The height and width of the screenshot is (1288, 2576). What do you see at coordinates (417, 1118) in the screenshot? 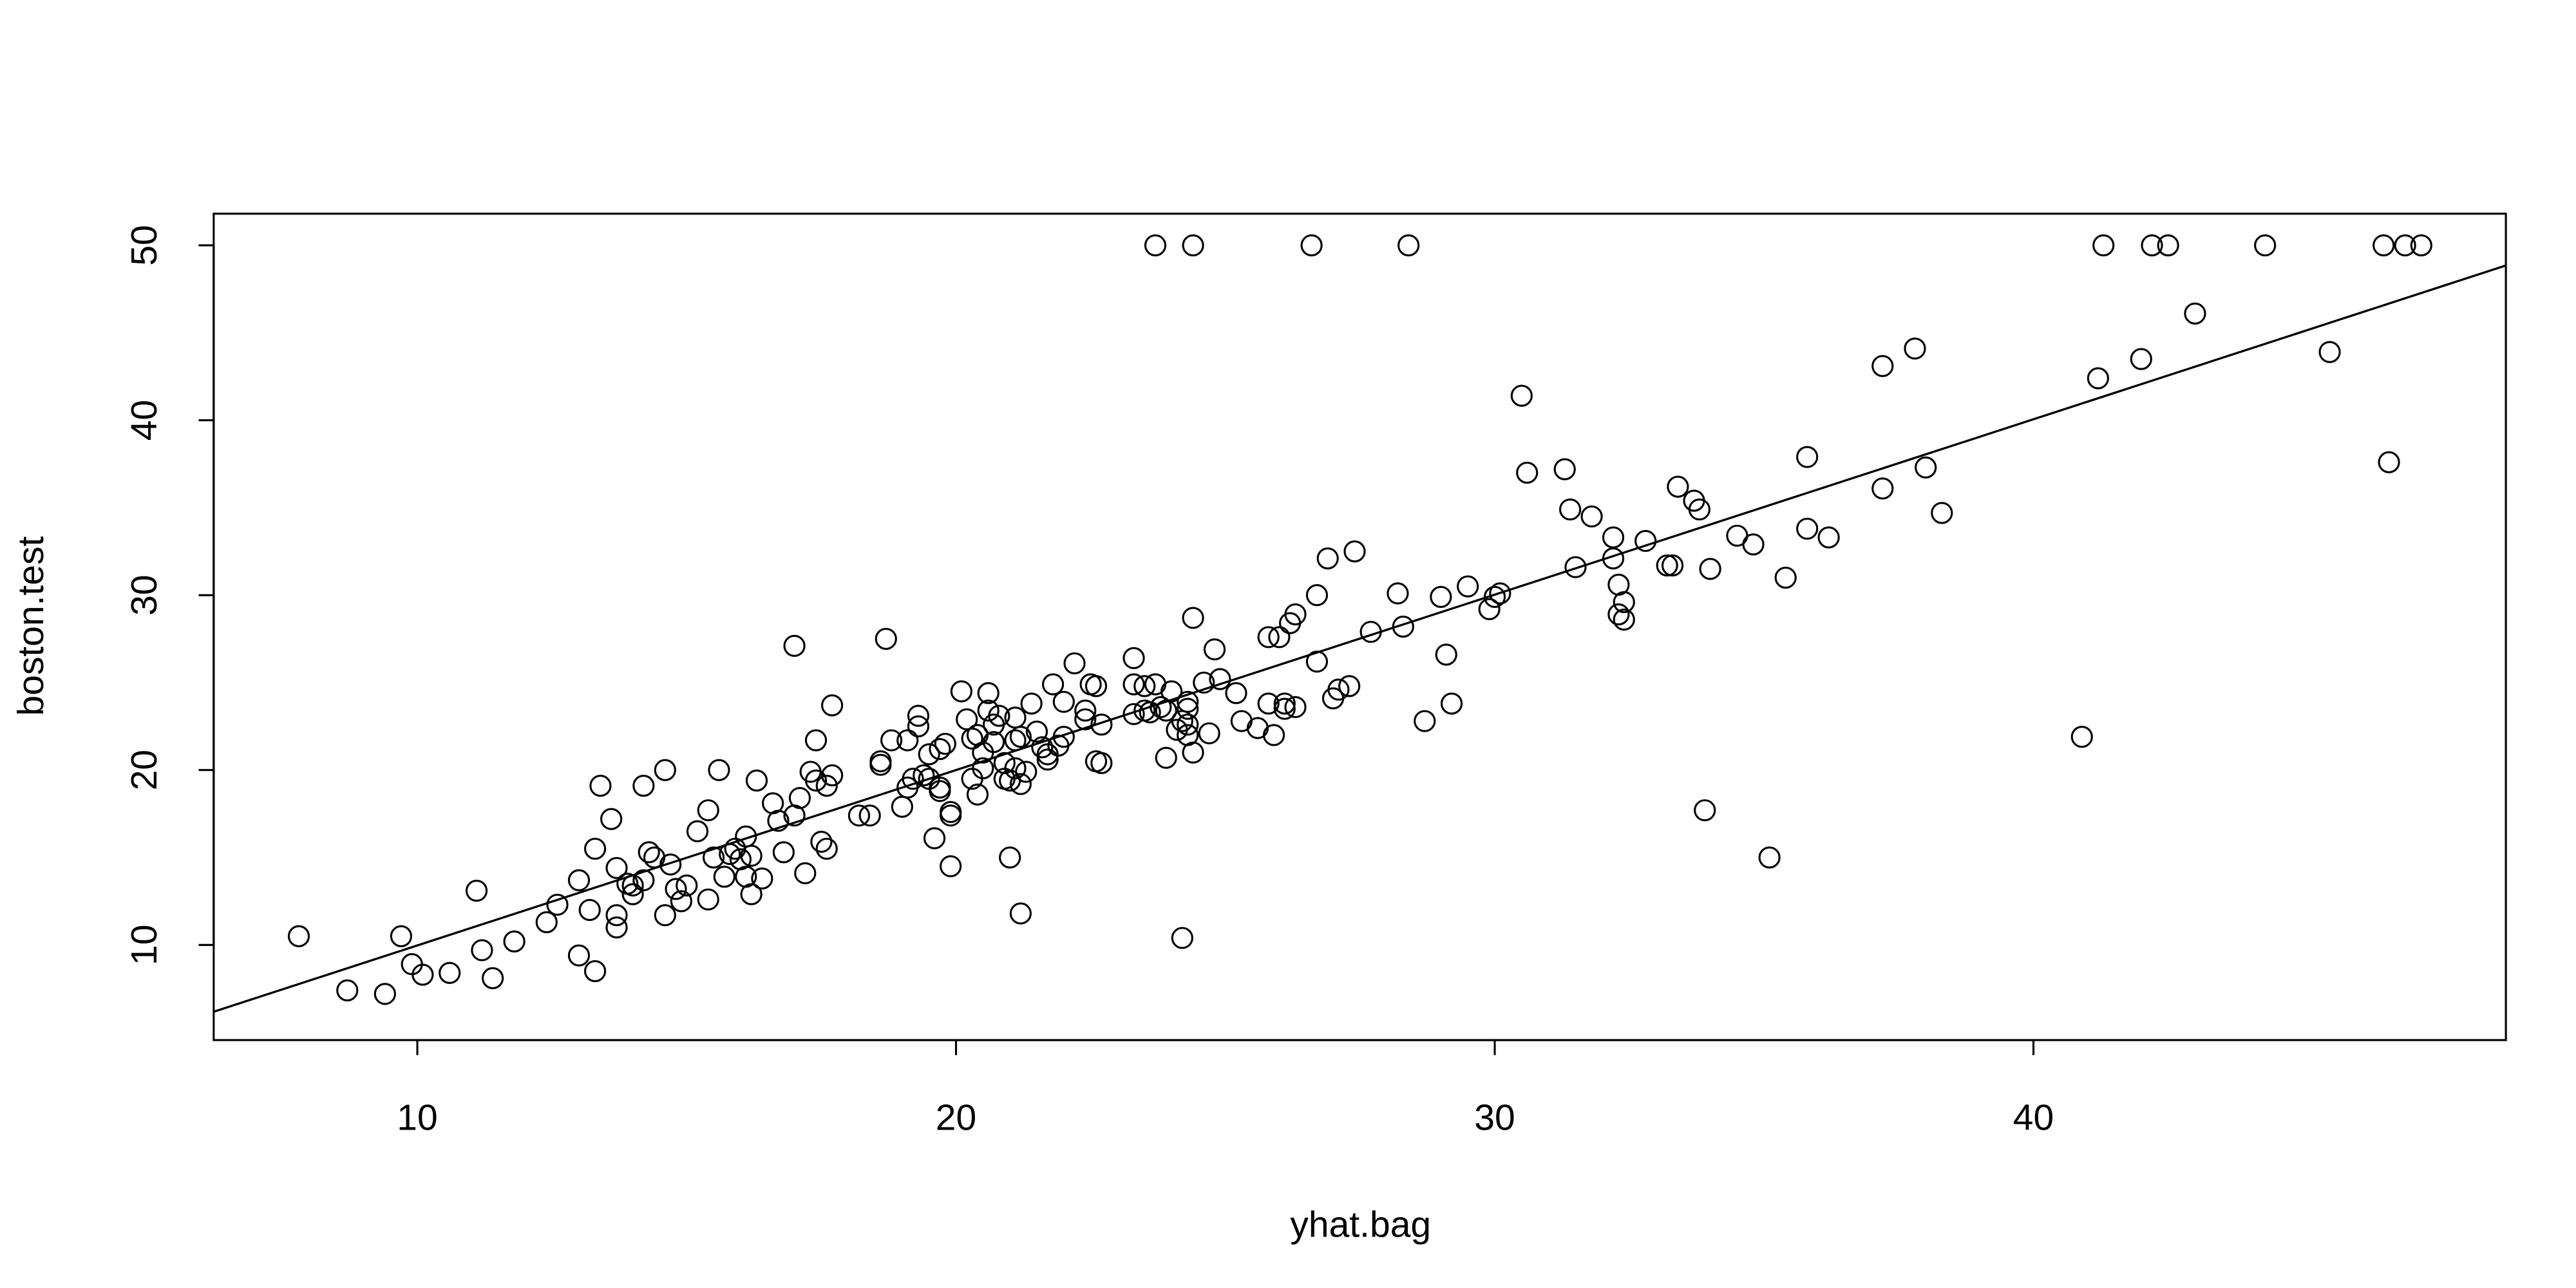
I see `x-tick-label: 10` at bounding box center [417, 1118].